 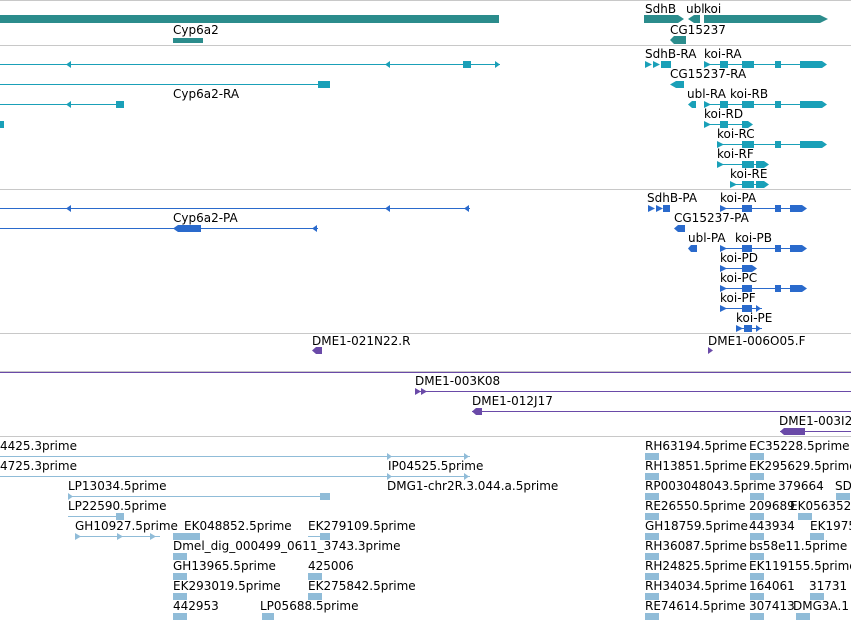 What do you see at coordinates (196, 606) in the screenshot?
I see `est-label: 442953` at bounding box center [196, 606].